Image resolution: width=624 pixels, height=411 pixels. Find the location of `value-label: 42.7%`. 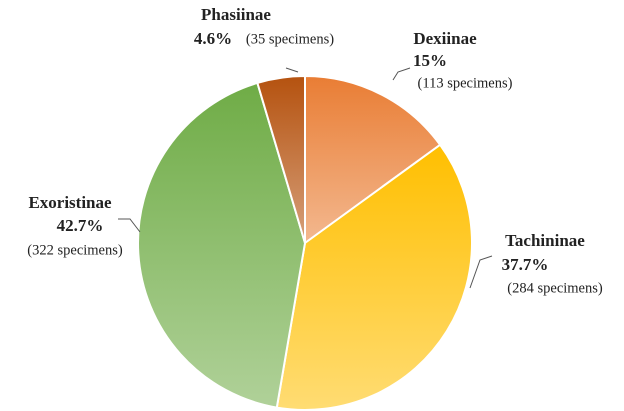

value-label: 42.7% is located at coordinates (80, 225).